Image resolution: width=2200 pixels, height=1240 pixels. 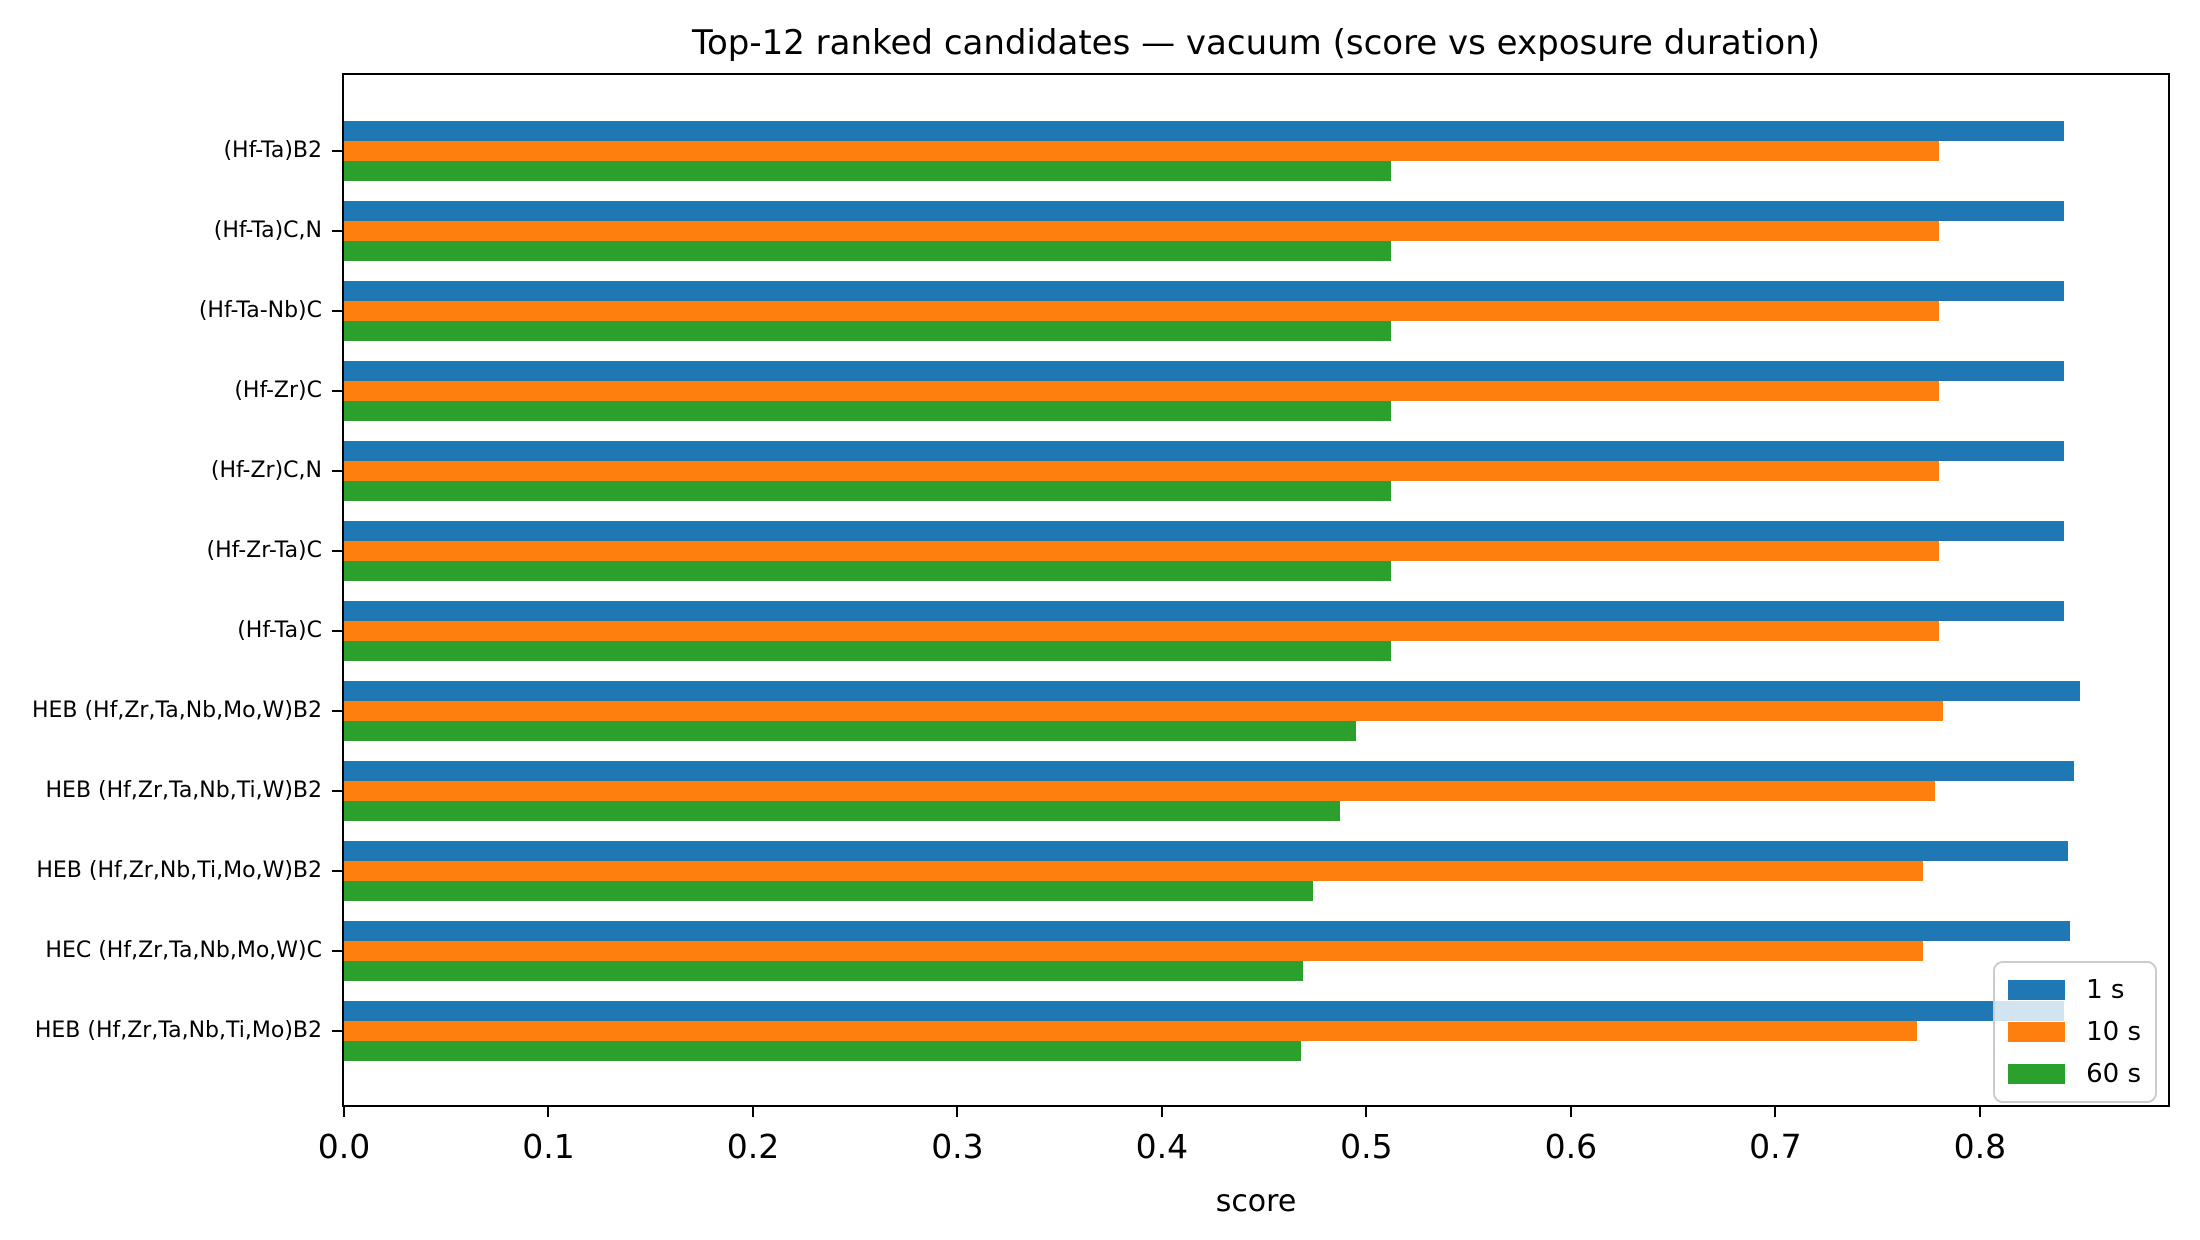 I want to click on bar-1s-row2, so click(x=1204, y=211).